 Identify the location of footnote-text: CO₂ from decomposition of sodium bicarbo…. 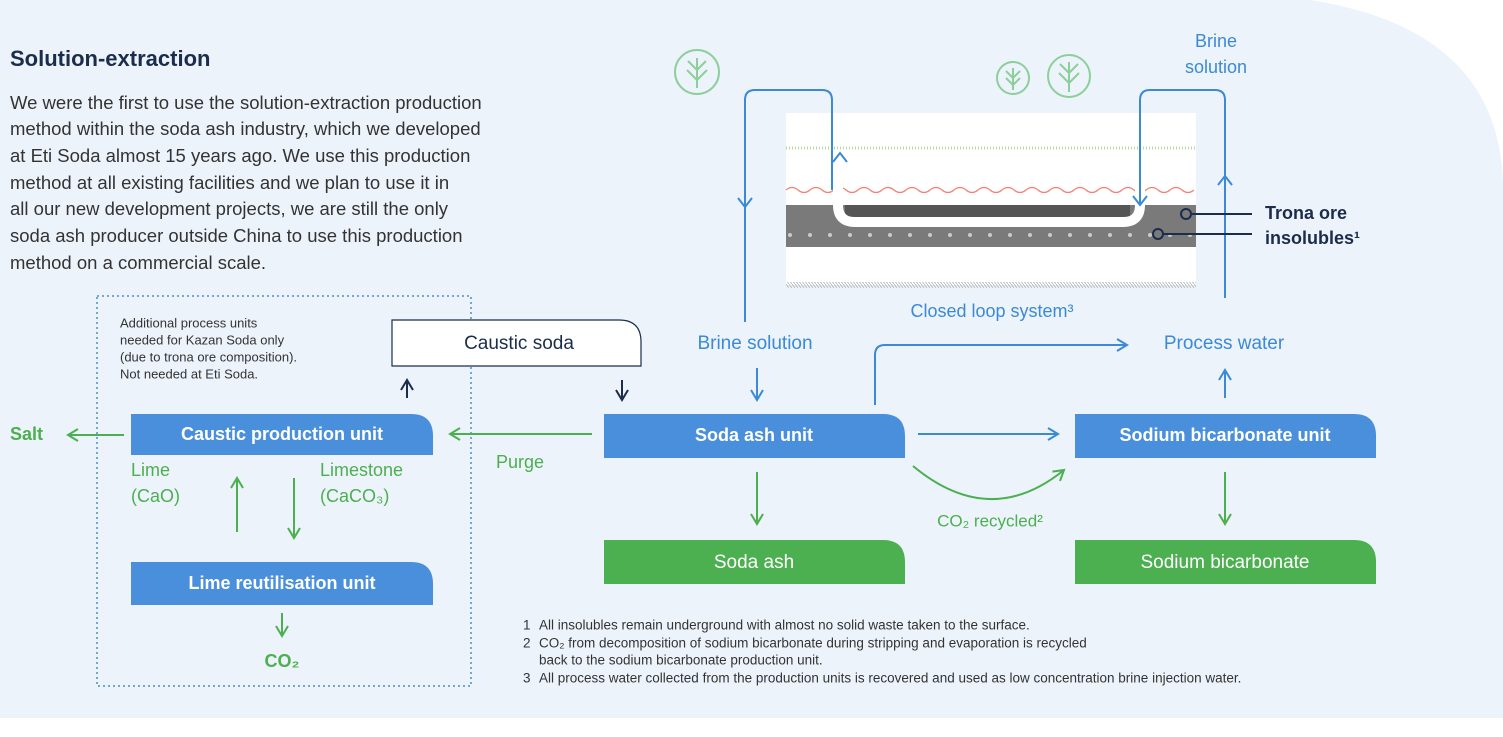
(813, 643).